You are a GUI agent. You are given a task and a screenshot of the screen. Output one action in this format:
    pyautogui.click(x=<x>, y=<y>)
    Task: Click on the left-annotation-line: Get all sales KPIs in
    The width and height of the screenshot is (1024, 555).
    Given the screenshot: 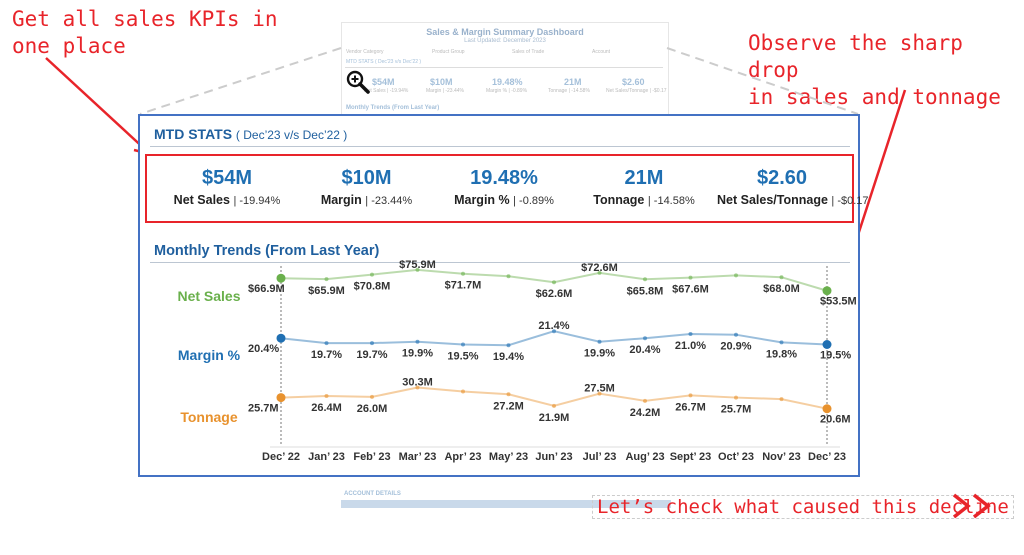 What is the action you would take?
    pyautogui.click(x=145, y=19)
    